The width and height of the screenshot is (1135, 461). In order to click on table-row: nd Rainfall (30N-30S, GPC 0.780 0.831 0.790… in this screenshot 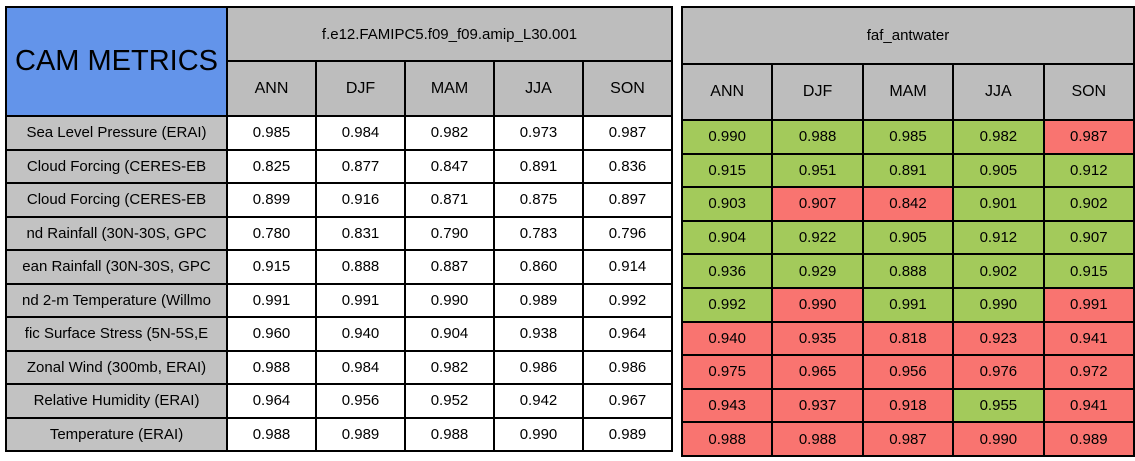, I will do `click(339, 233)`.